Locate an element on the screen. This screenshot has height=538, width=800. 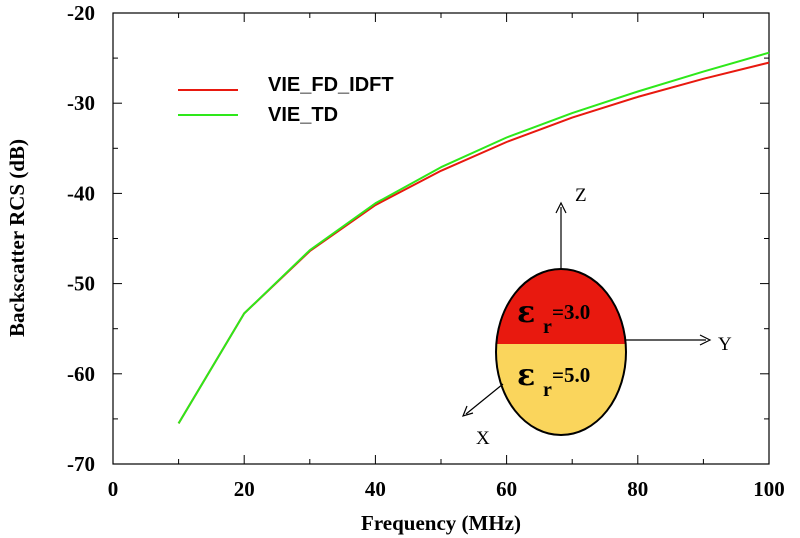
x-tick-label: 20 is located at coordinates (244, 489).